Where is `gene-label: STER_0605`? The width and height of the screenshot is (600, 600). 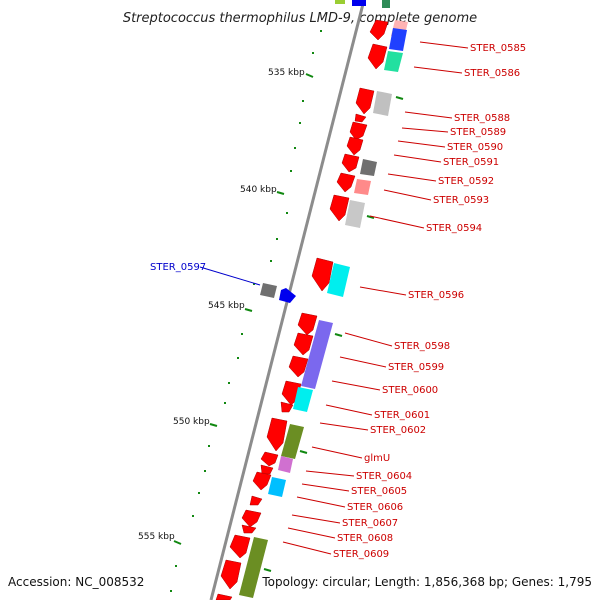 gene-label: STER_0605 is located at coordinates (379, 491).